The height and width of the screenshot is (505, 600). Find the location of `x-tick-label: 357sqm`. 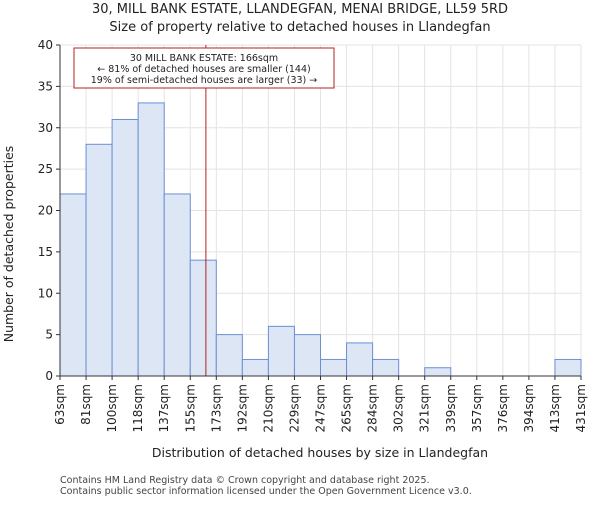

x-tick-label: 357sqm is located at coordinates (477, 408).